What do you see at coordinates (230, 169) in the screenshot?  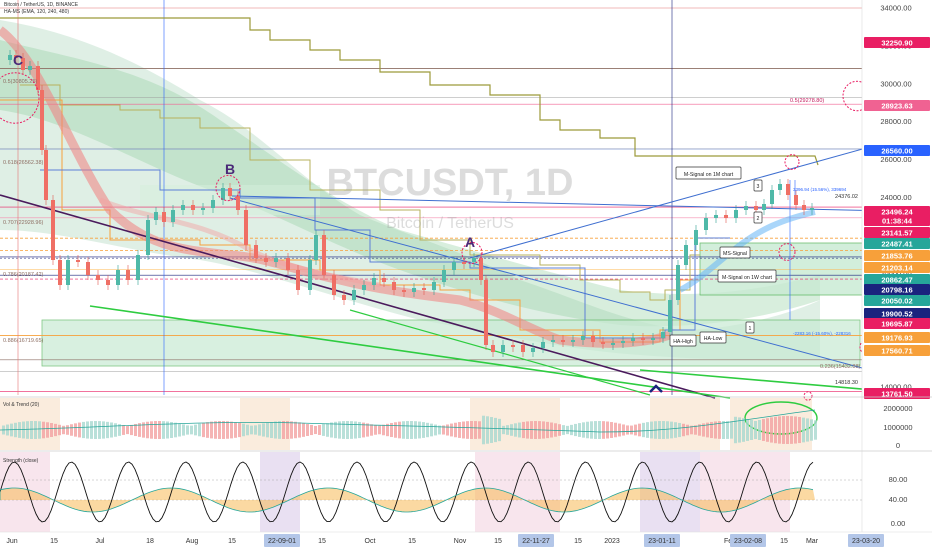 I see `wave-label: B` at bounding box center [230, 169].